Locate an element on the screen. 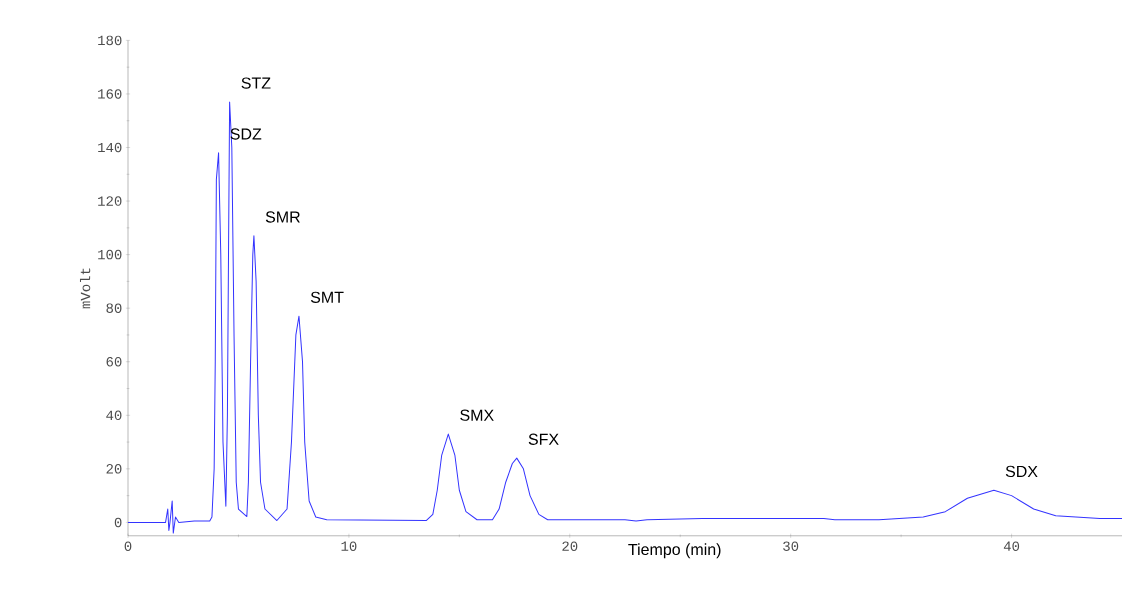 The width and height of the screenshot is (1127, 608). y-tick-label: 80 is located at coordinates (114, 308).